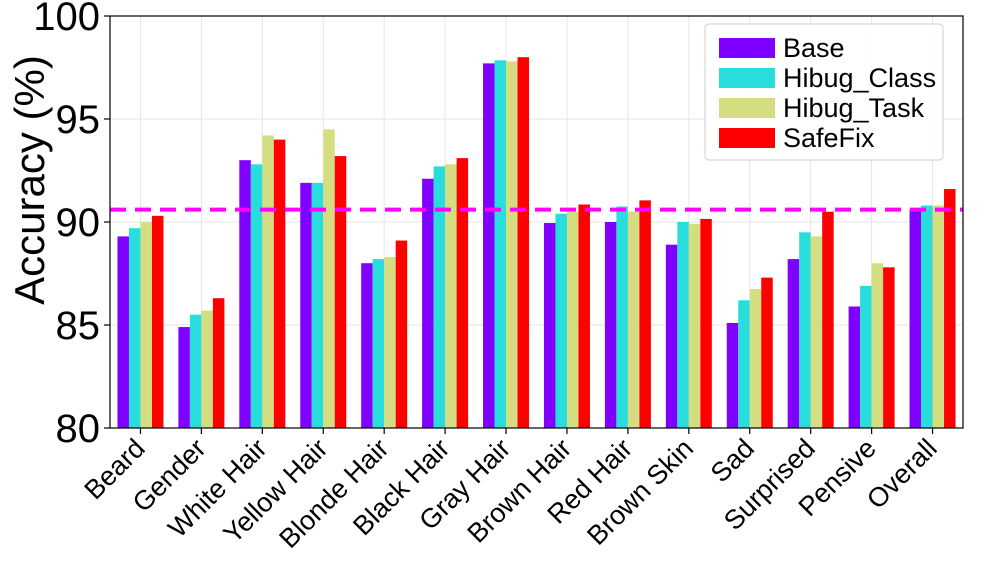  I want to click on bar-safefix-brown-skin, so click(706, 323).